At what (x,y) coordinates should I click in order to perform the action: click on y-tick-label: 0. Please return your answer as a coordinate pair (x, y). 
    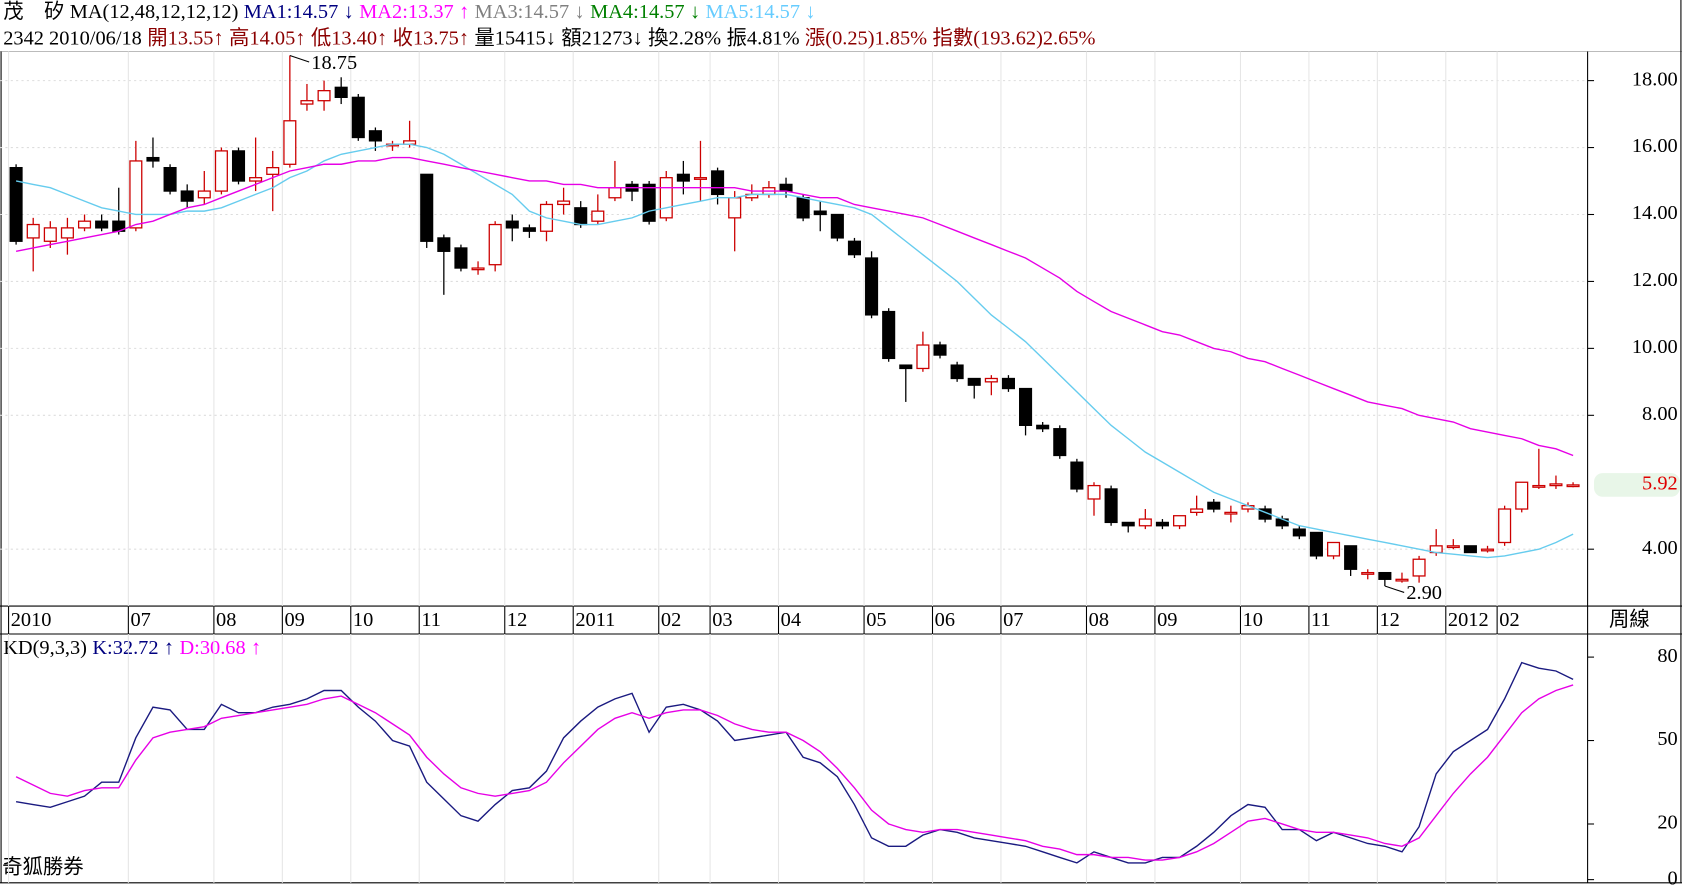
    Looking at the image, I should click on (1673, 876).